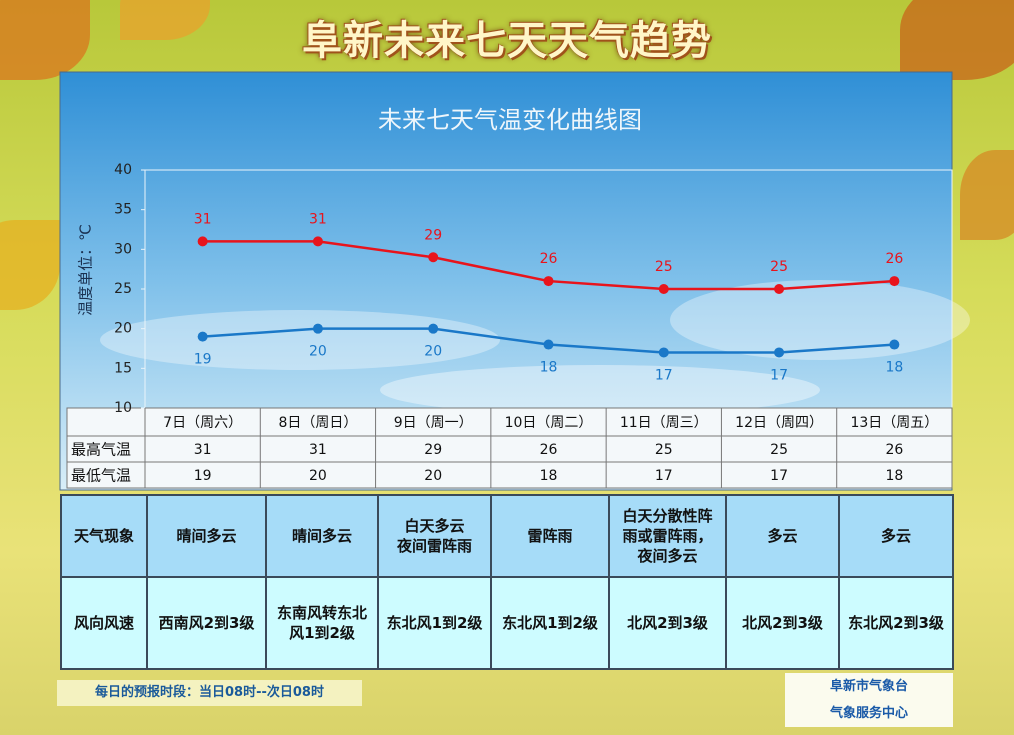  What do you see at coordinates (123, 249) in the screenshot?
I see `y-tick-label: 30` at bounding box center [123, 249].